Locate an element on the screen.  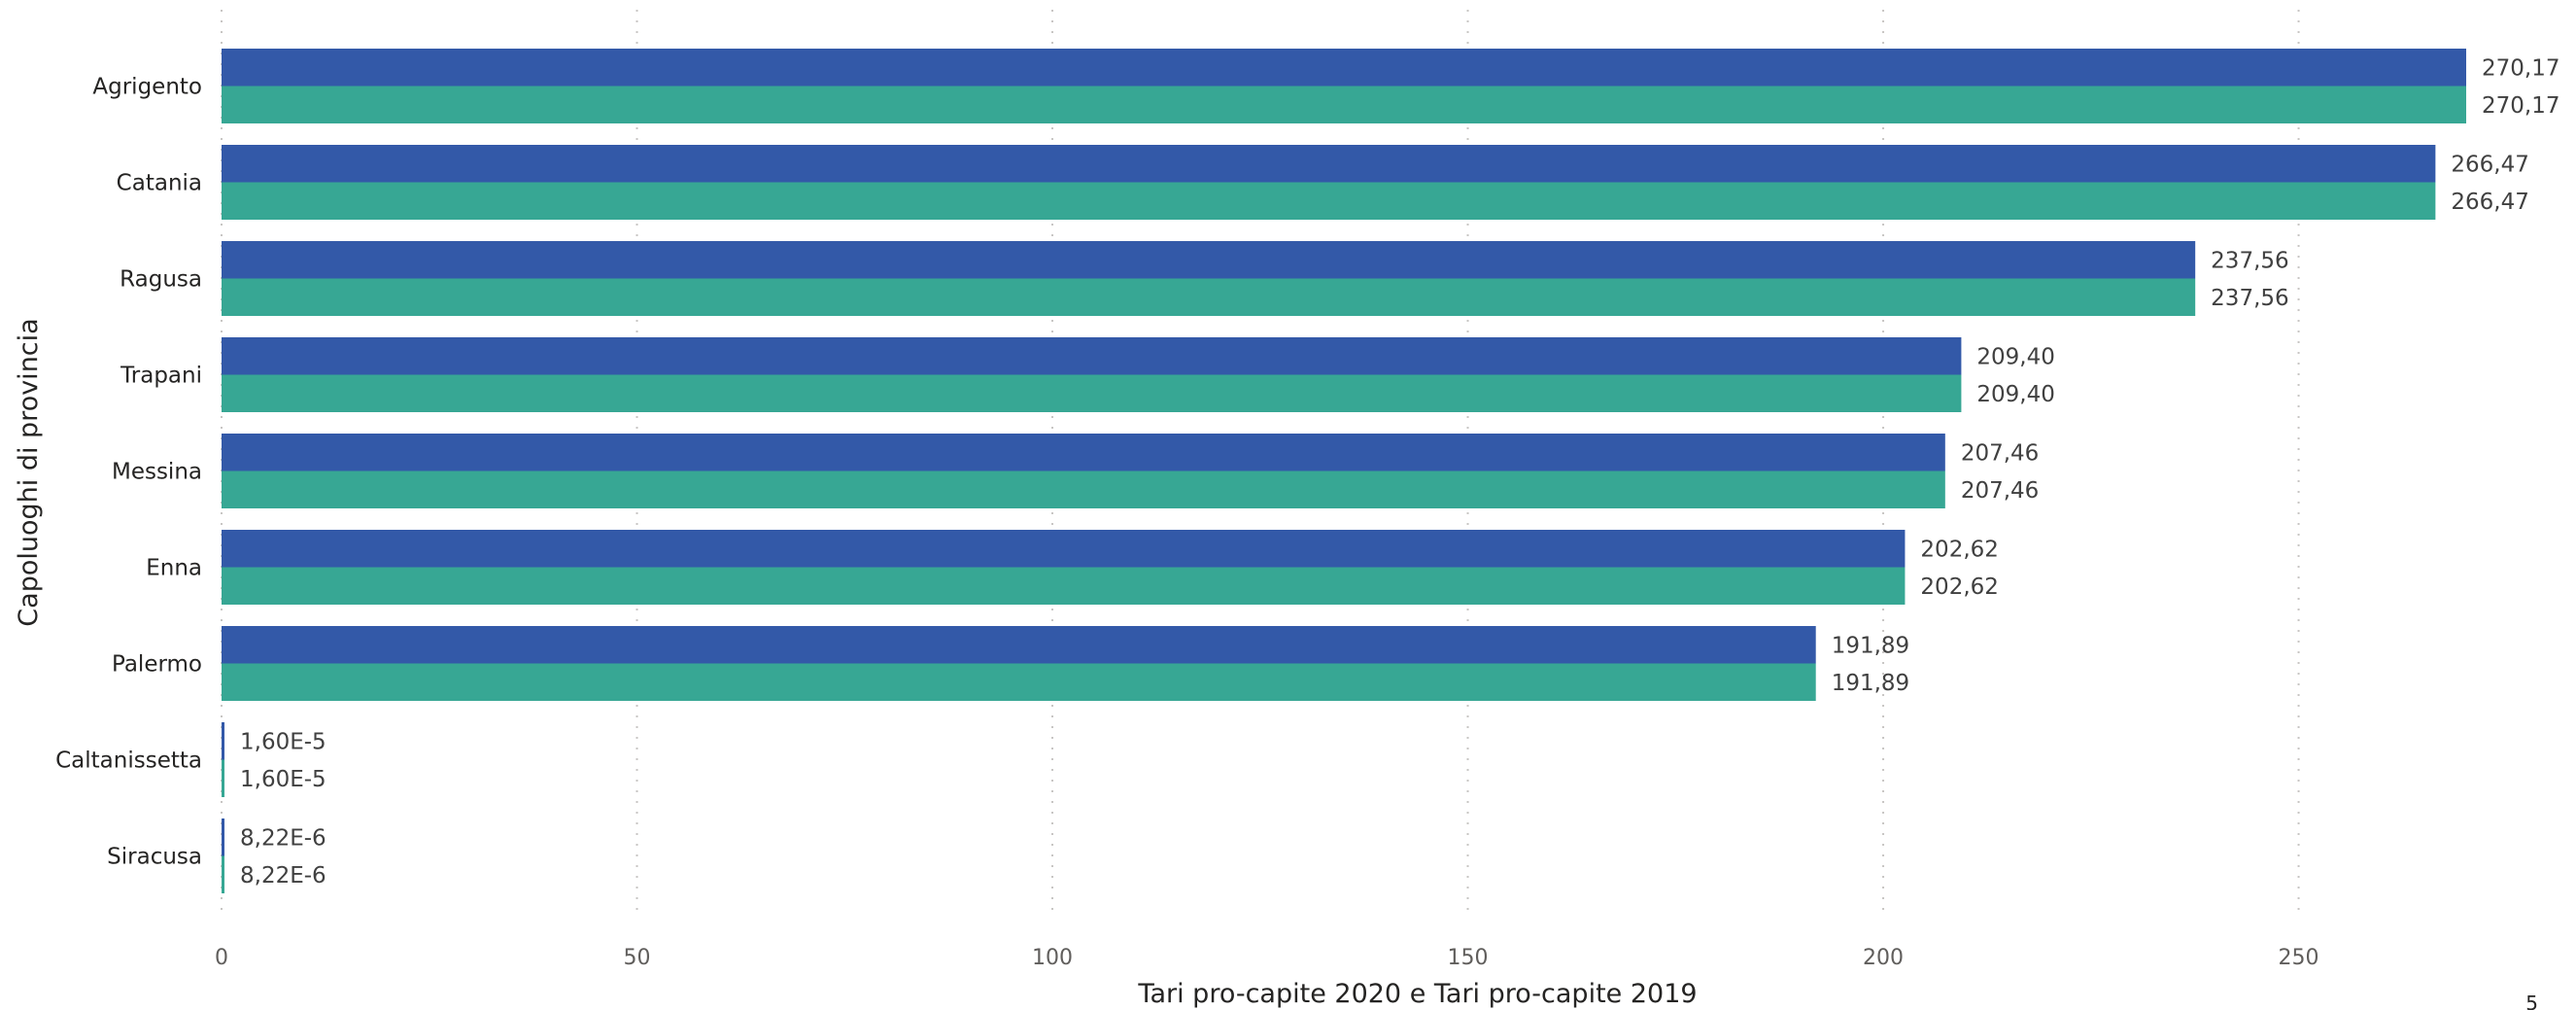
x-tick-label: 200 is located at coordinates (1884, 958).